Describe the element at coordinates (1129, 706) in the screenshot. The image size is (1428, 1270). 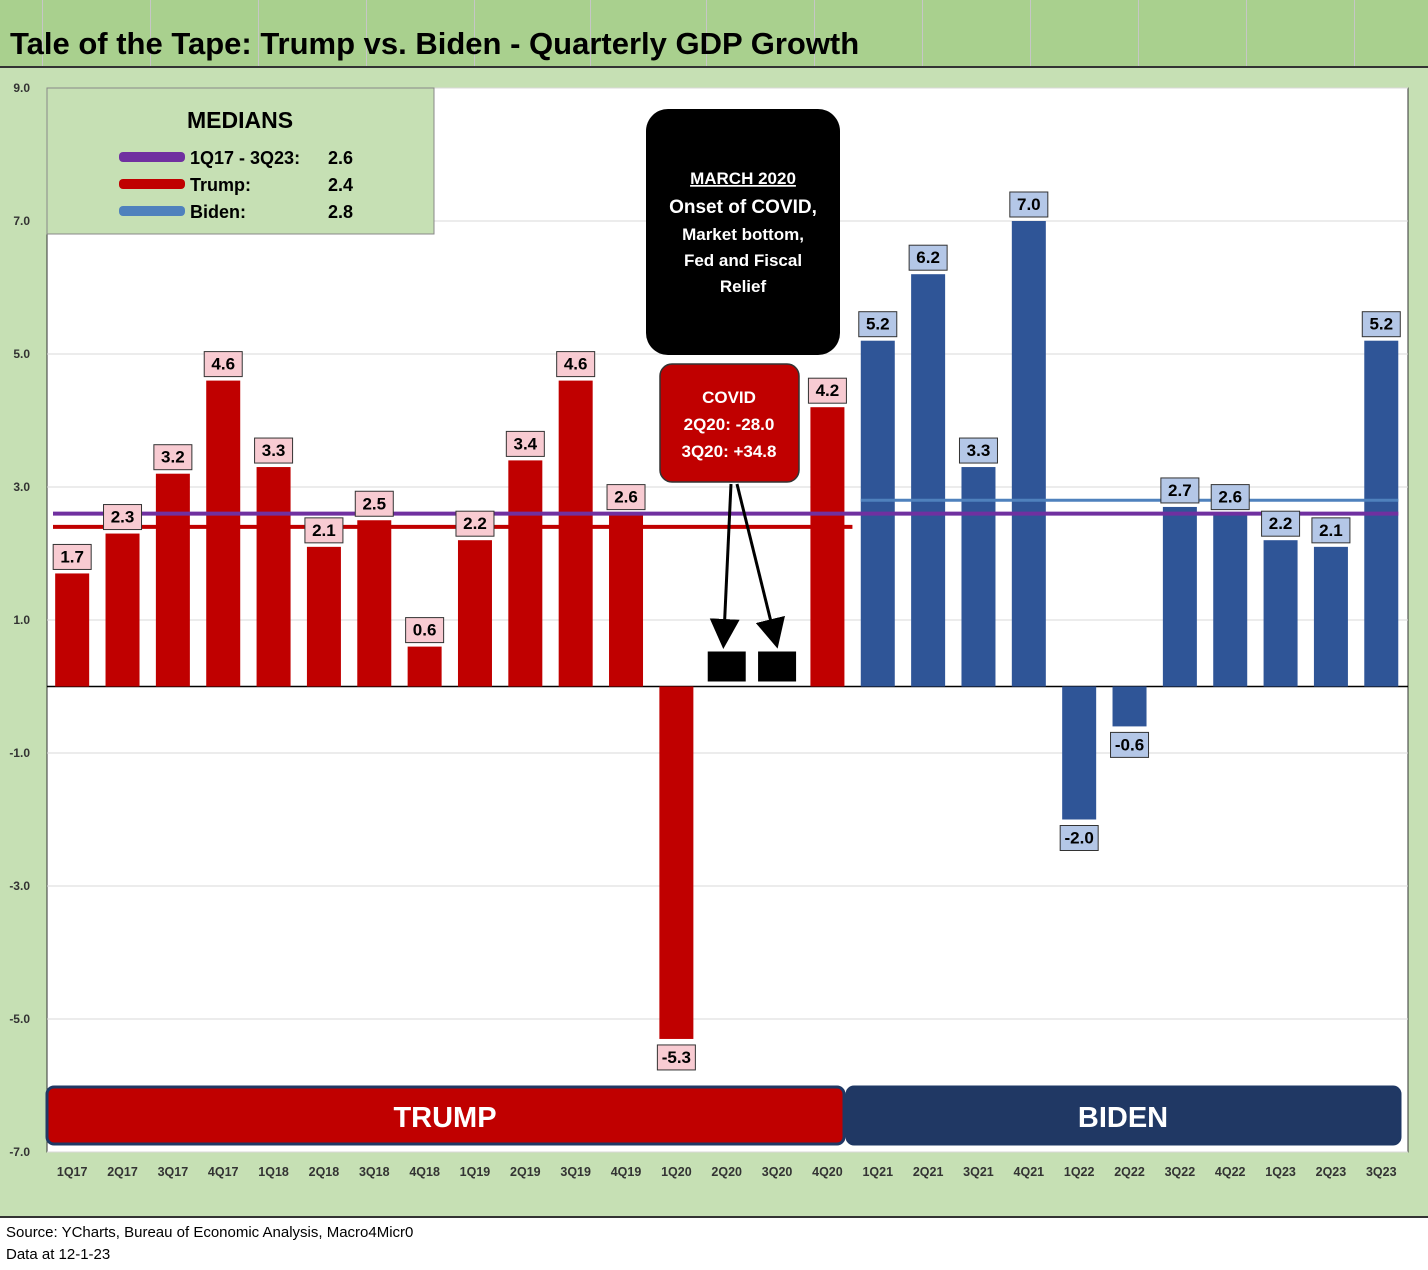
I see `bar-2Q22` at that location.